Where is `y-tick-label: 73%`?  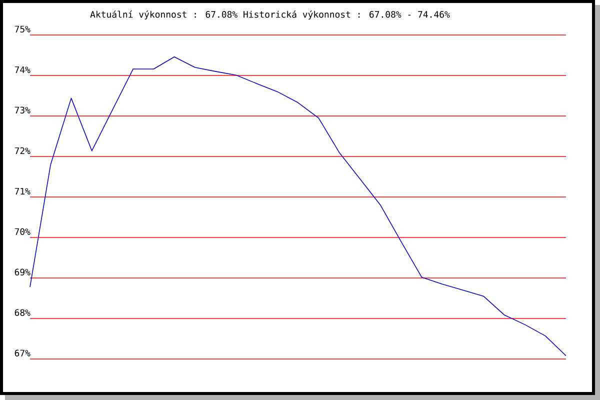 y-tick-label: 73% is located at coordinates (22, 110).